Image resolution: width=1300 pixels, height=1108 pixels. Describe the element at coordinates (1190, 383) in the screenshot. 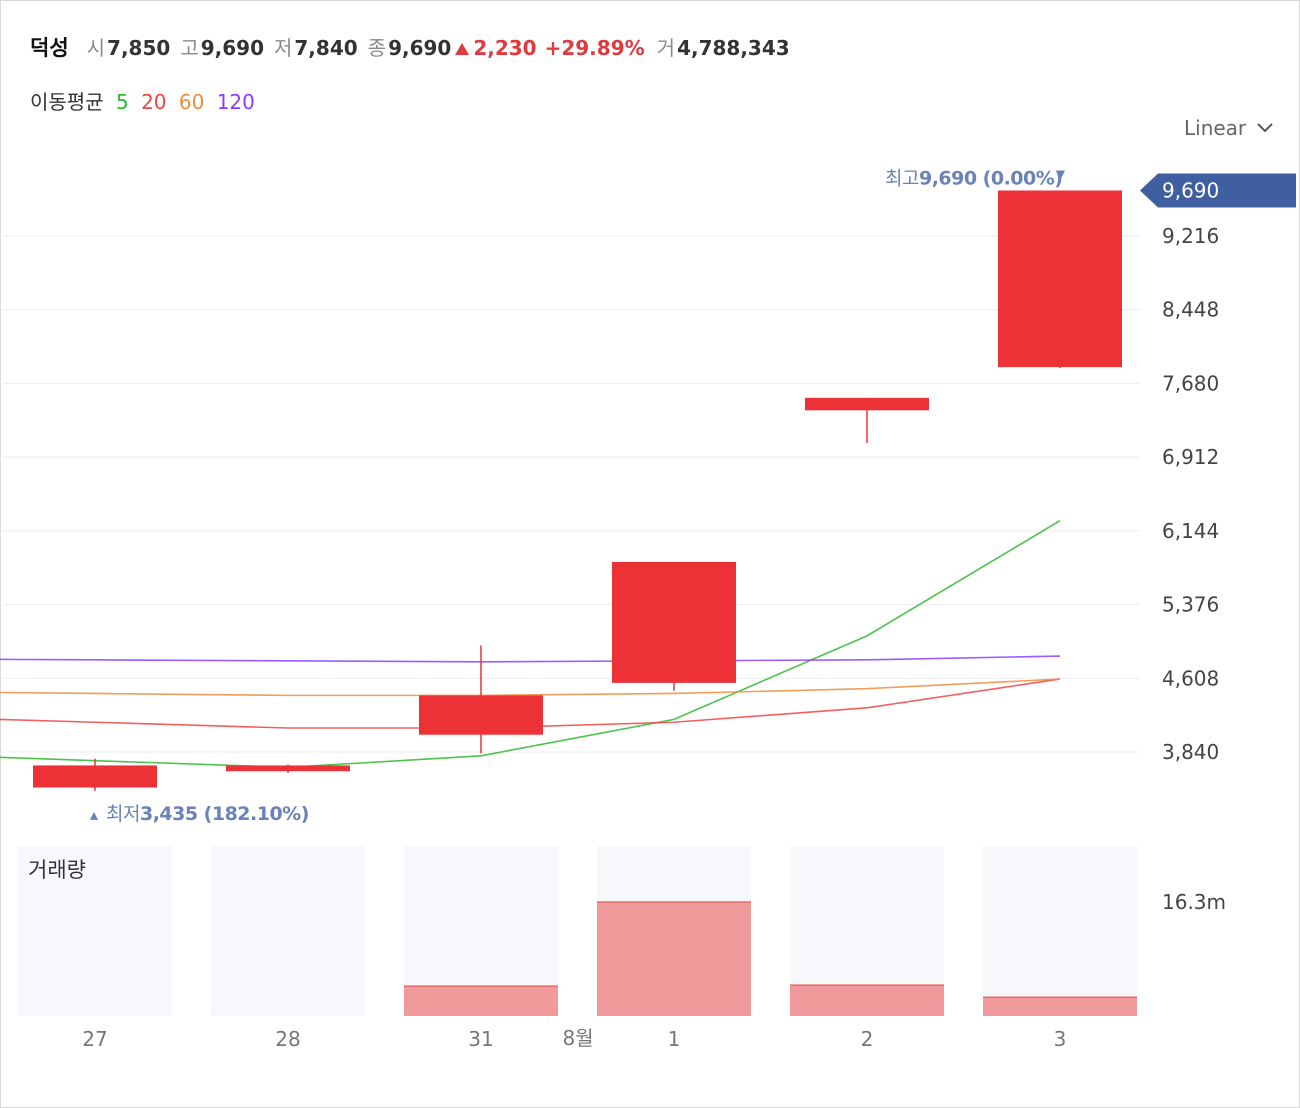

I see `y-tick-label: 7,680` at that location.